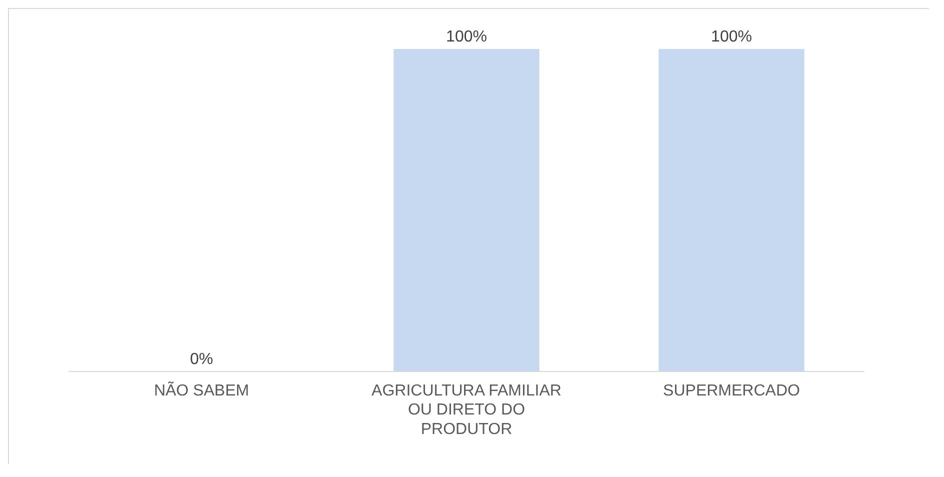 Image resolution: width=944 pixels, height=477 pixels. What do you see at coordinates (202, 359) in the screenshot?
I see `data-label: 0%` at bounding box center [202, 359].